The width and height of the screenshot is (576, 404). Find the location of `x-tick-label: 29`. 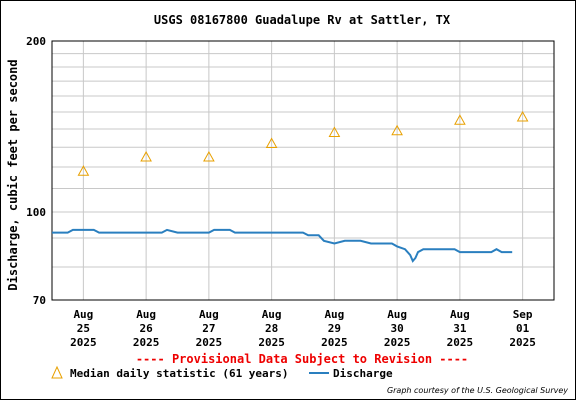

x-tick-label: 29 is located at coordinates (334, 328).